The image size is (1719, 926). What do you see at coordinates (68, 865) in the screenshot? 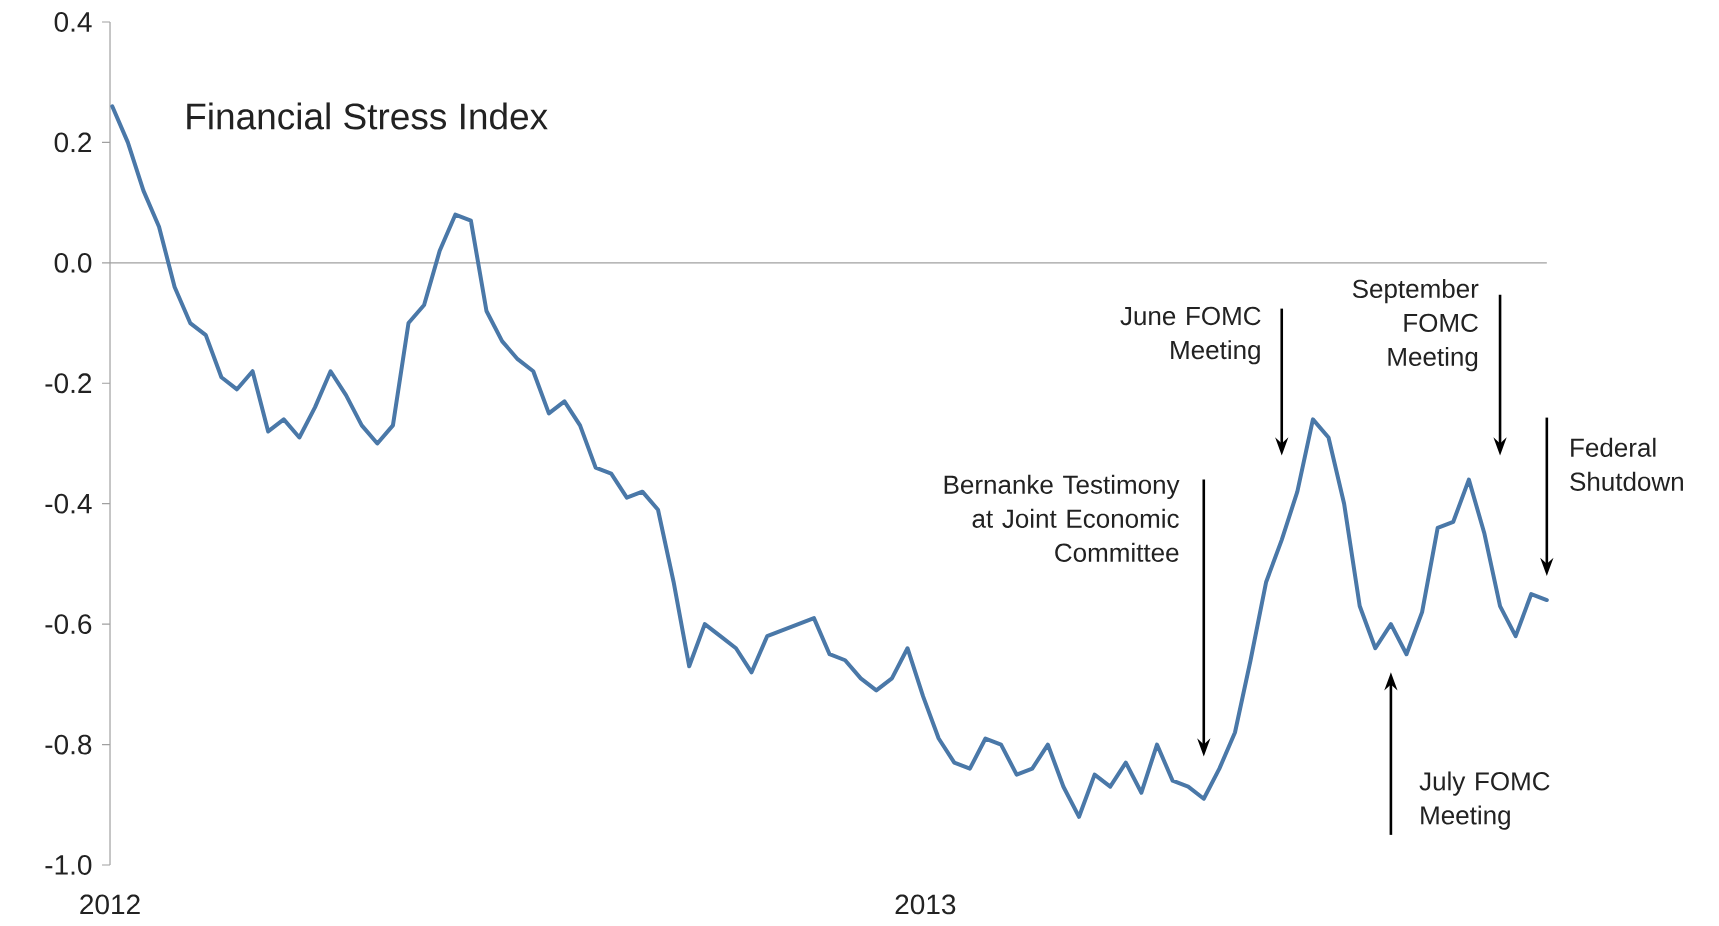
I see `y-tick-label: -1.0` at bounding box center [68, 865].